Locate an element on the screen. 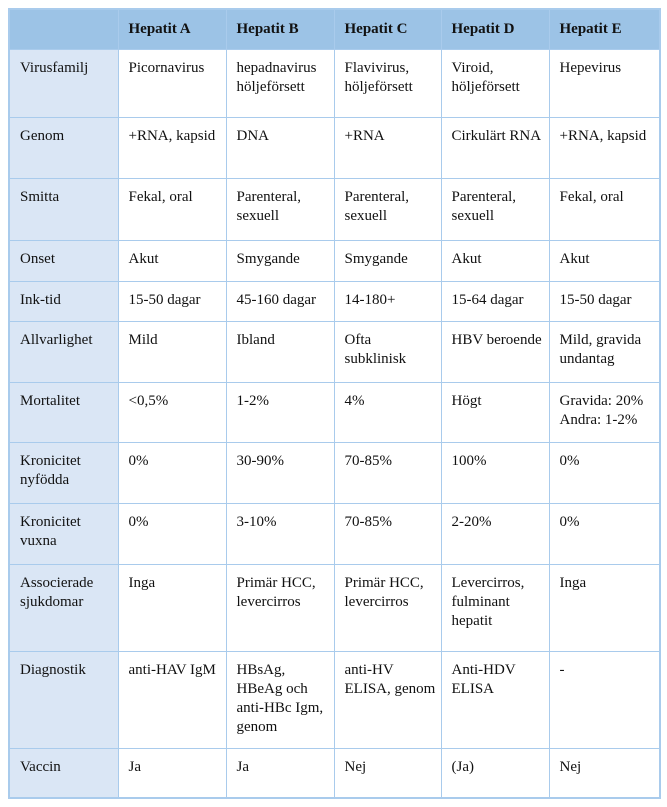 The width and height of the screenshot is (667, 807). row-label: Virusfamilj is located at coordinates (63, 83).